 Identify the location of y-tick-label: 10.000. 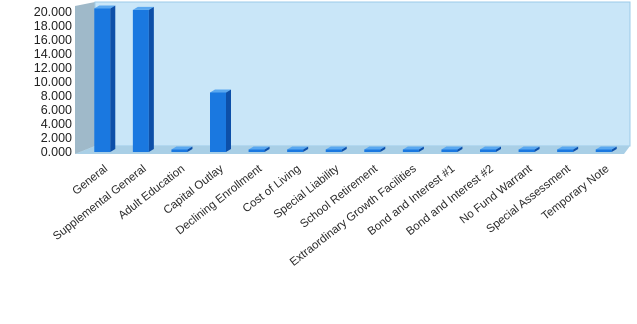
(53, 82).